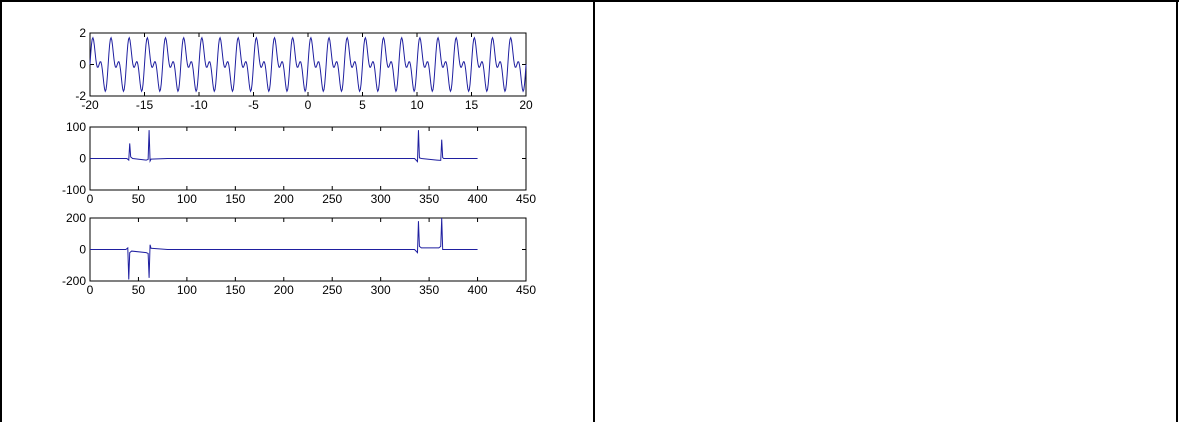  Describe the element at coordinates (429, 199) in the screenshot. I see `chart-2-xtick-label: 350` at that location.